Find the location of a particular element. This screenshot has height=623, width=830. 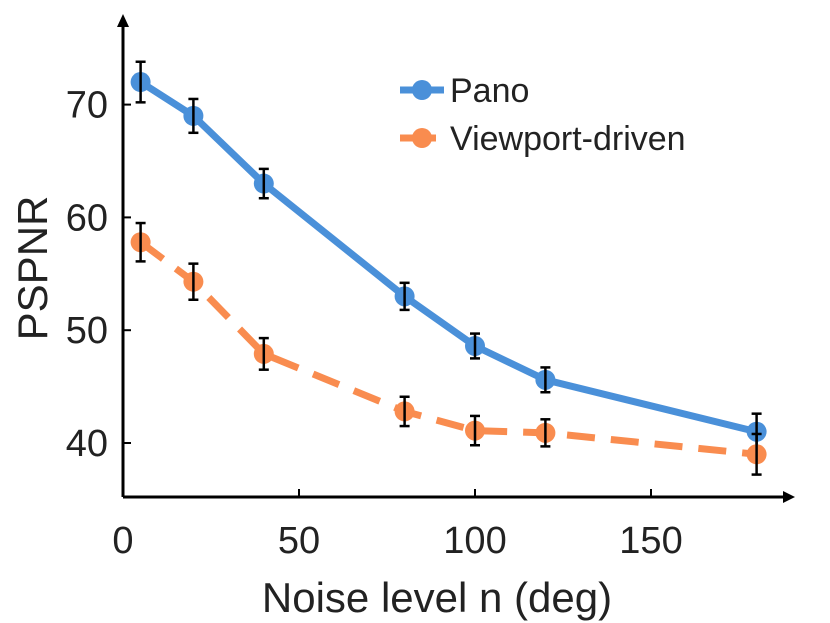

x-axis-label: Noise level n (deg) is located at coordinates (437, 597).